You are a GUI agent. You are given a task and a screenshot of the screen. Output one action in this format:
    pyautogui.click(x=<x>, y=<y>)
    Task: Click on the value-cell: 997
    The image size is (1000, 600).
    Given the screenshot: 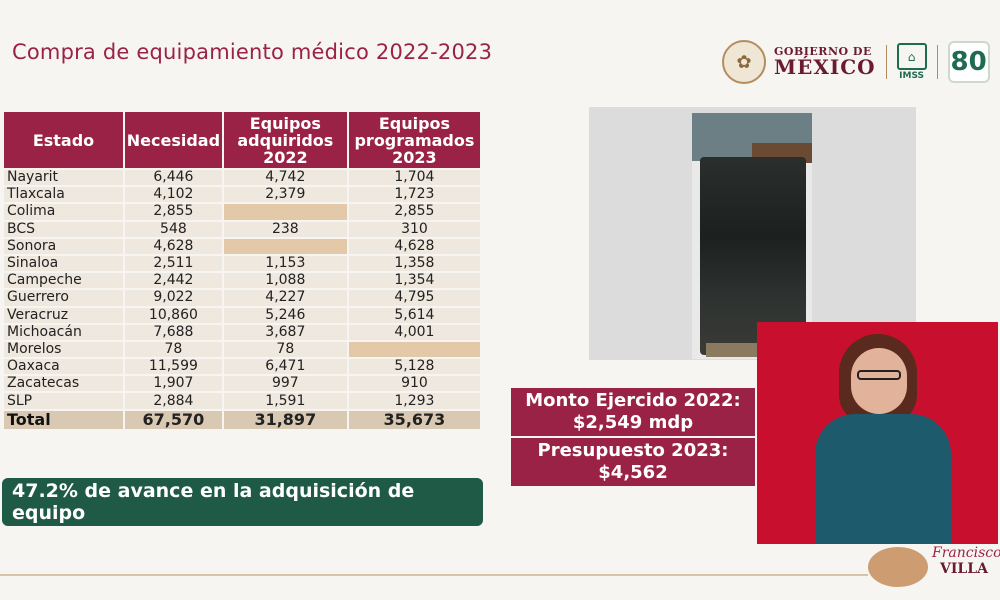 What is the action you would take?
    pyautogui.click(x=285, y=384)
    